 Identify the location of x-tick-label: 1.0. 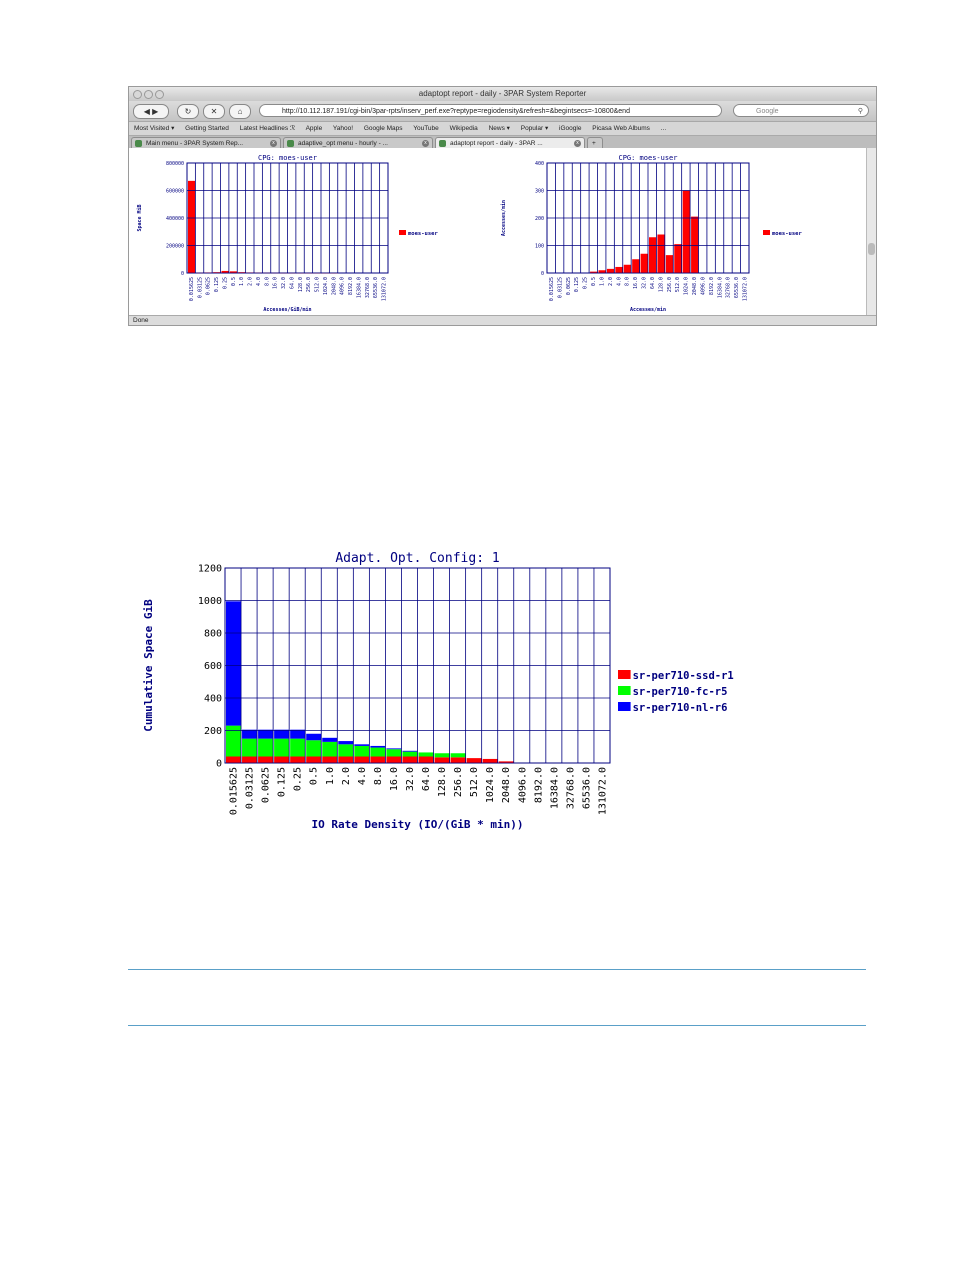
(242, 281).